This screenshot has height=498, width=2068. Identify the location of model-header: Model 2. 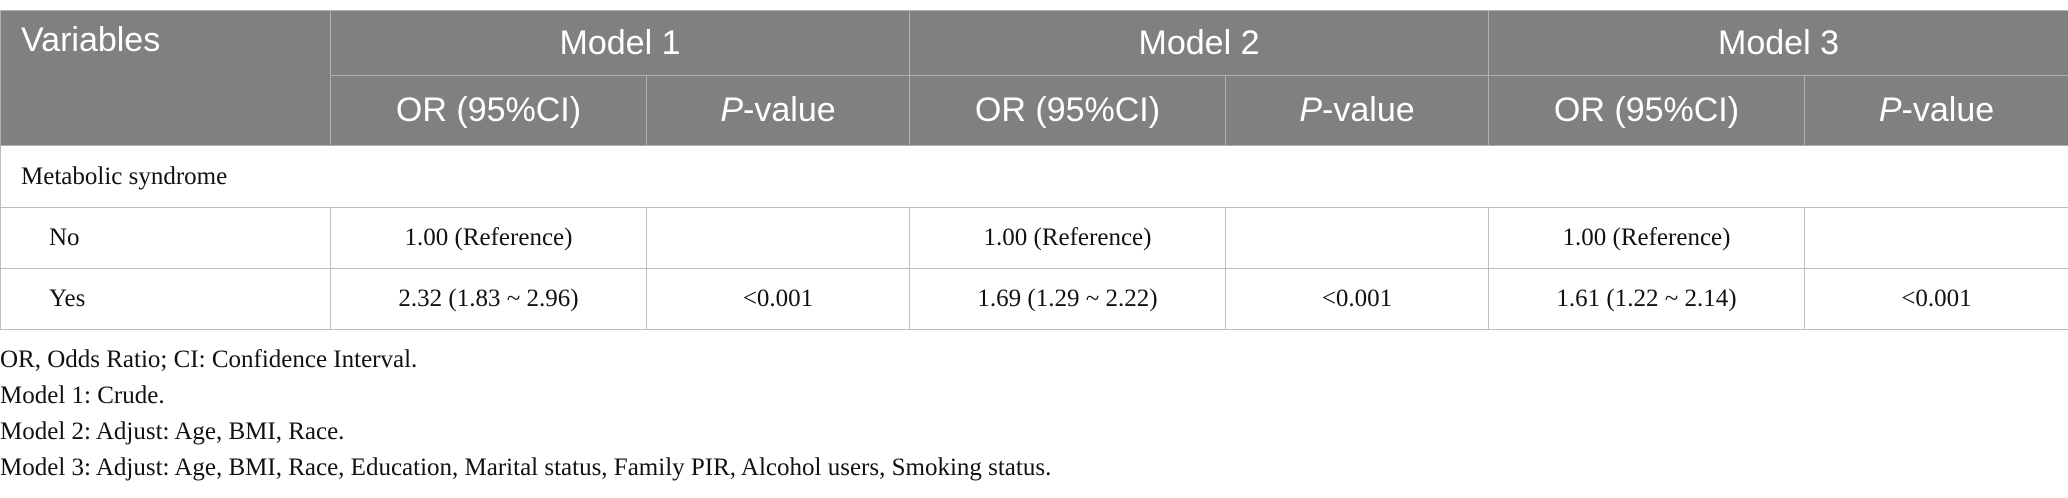
(1199, 43).